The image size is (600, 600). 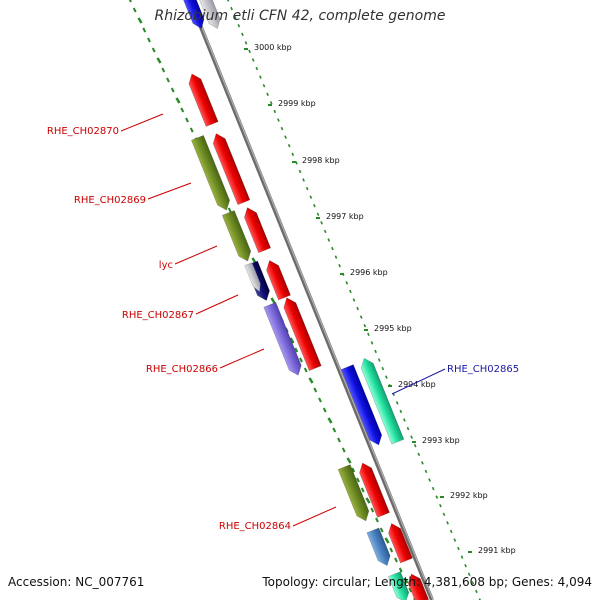 What do you see at coordinates (369, 272) in the screenshot?
I see `kbp-tick-label: 2996 kbp` at bounding box center [369, 272].